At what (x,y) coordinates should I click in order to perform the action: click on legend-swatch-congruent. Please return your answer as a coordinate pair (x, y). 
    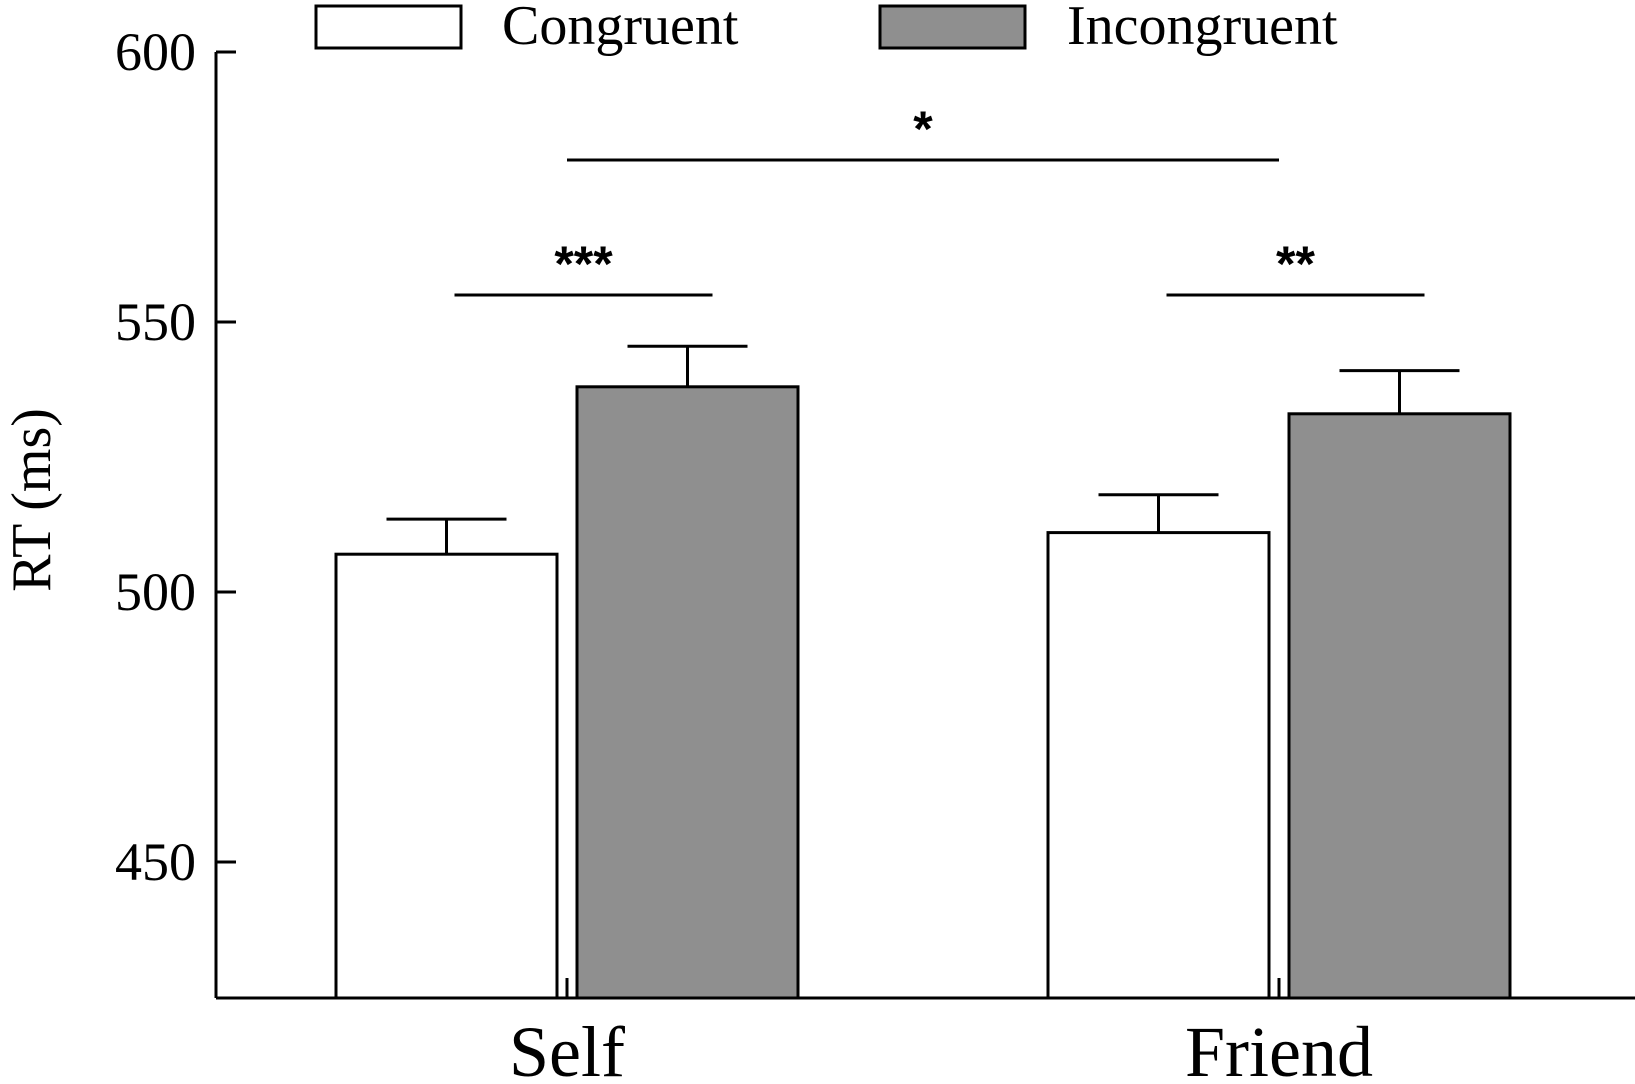
    Looking at the image, I should click on (388, 27).